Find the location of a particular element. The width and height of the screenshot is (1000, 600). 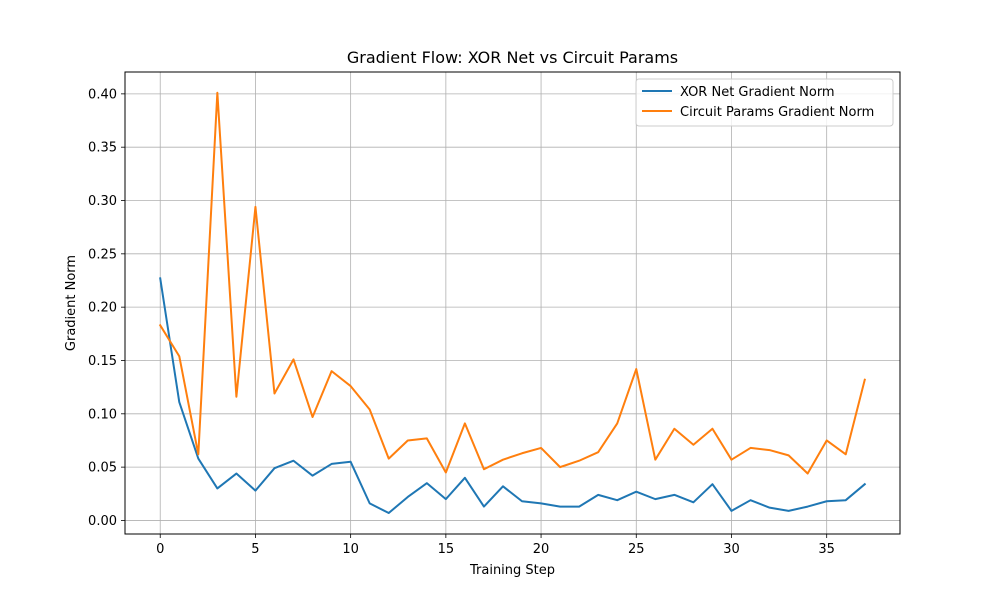

x-tick-label: 25 is located at coordinates (636, 549).